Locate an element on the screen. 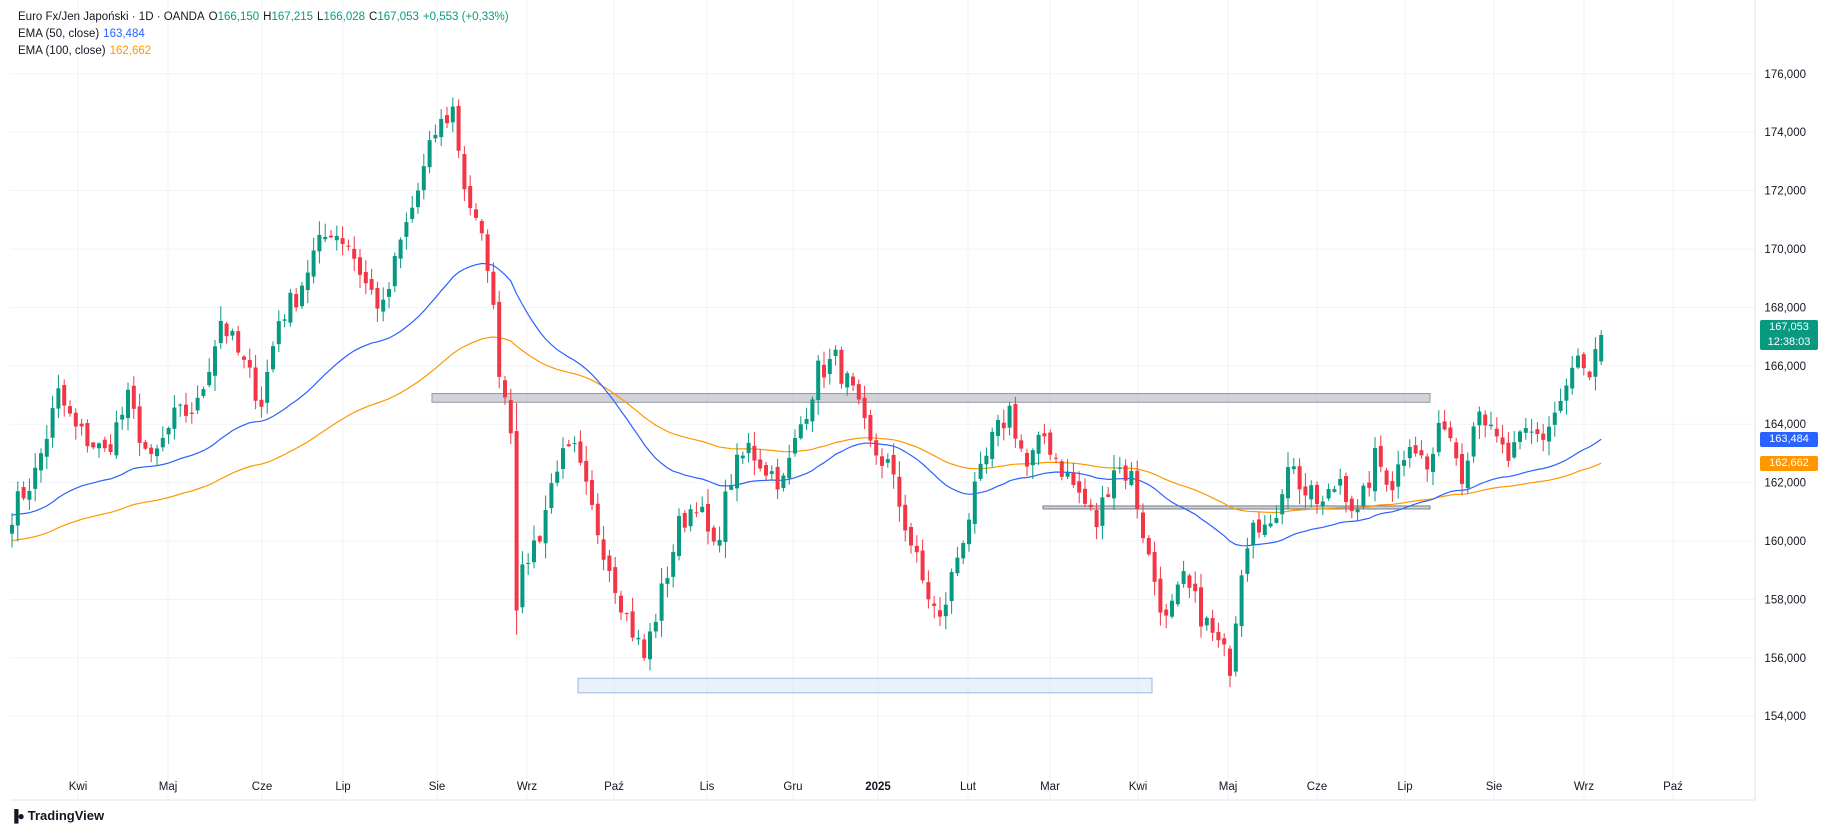 The height and width of the screenshot is (834, 1835). time-tick-label: Kwi is located at coordinates (1138, 787).